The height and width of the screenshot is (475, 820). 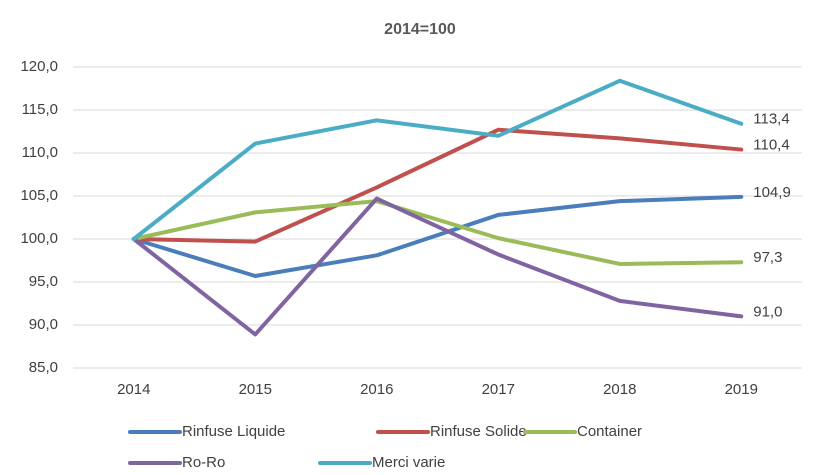 I want to click on y-tick-label: 95,0, so click(x=43, y=281).